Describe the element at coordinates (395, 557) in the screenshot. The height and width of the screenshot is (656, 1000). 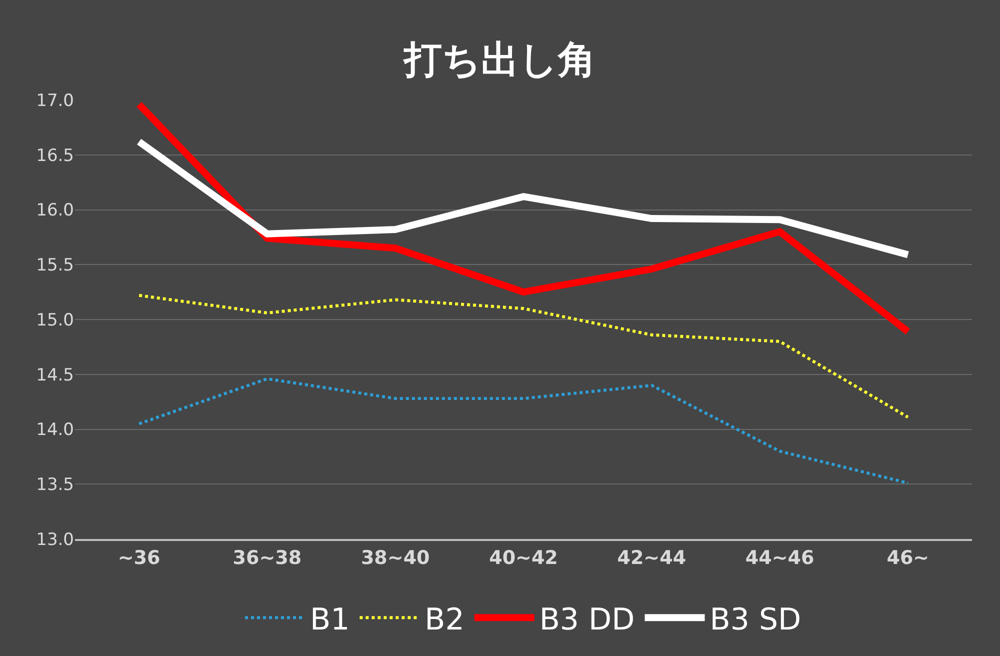
I see `x-tick-label: 38~40` at that location.